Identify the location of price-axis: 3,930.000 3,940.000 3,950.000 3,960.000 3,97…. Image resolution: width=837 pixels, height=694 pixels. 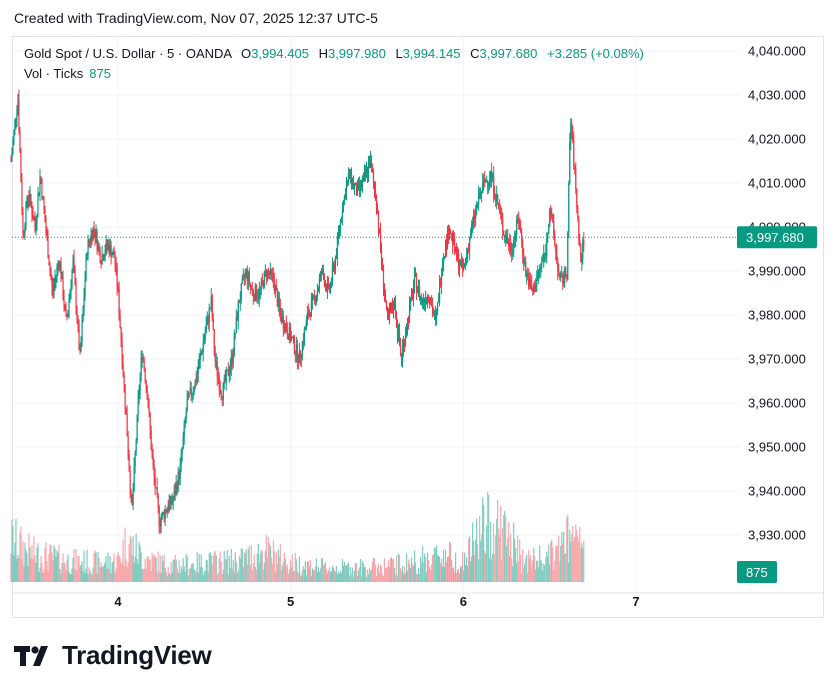
(777, 293).